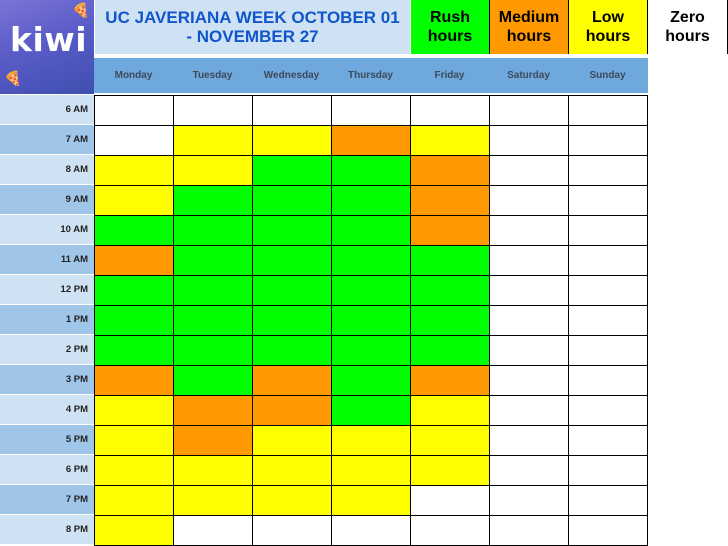 This screenshot has height=546, width=728. Describe the element at coordinates (528, 75) in the screenshot. I see `day-header-saturday: Saturday` at that location.